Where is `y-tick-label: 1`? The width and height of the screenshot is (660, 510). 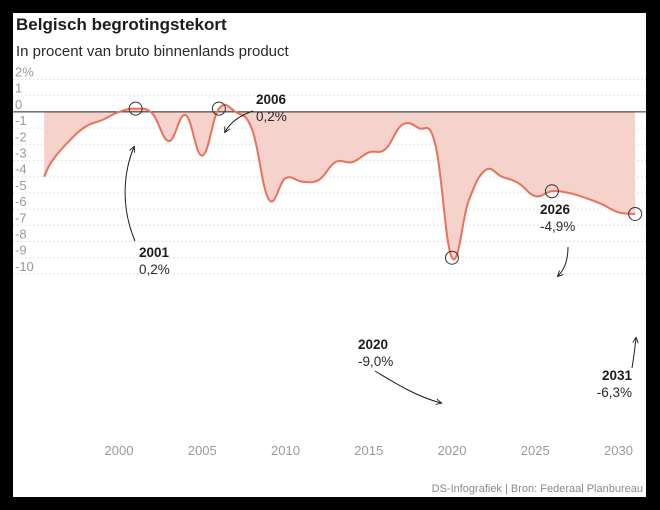
y-tick-label: 1 is located at coordinates (18, 88).